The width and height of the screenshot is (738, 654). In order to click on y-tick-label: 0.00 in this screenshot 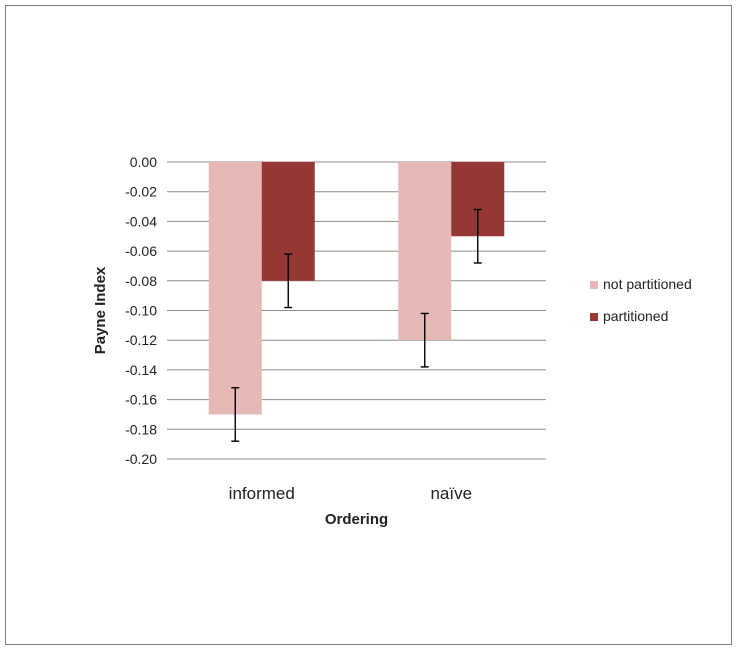, I will do `click(143, 162)`.